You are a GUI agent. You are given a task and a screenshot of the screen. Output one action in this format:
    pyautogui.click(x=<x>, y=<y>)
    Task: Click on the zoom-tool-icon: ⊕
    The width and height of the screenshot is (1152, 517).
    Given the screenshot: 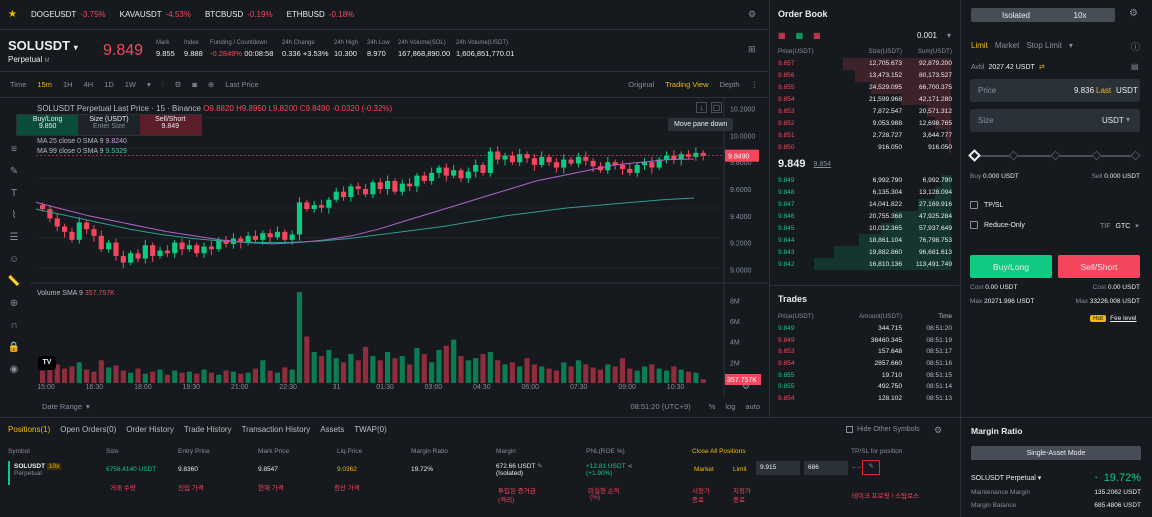 What is the action you would take?
    pyautogui.click(x=14, y=303)
    